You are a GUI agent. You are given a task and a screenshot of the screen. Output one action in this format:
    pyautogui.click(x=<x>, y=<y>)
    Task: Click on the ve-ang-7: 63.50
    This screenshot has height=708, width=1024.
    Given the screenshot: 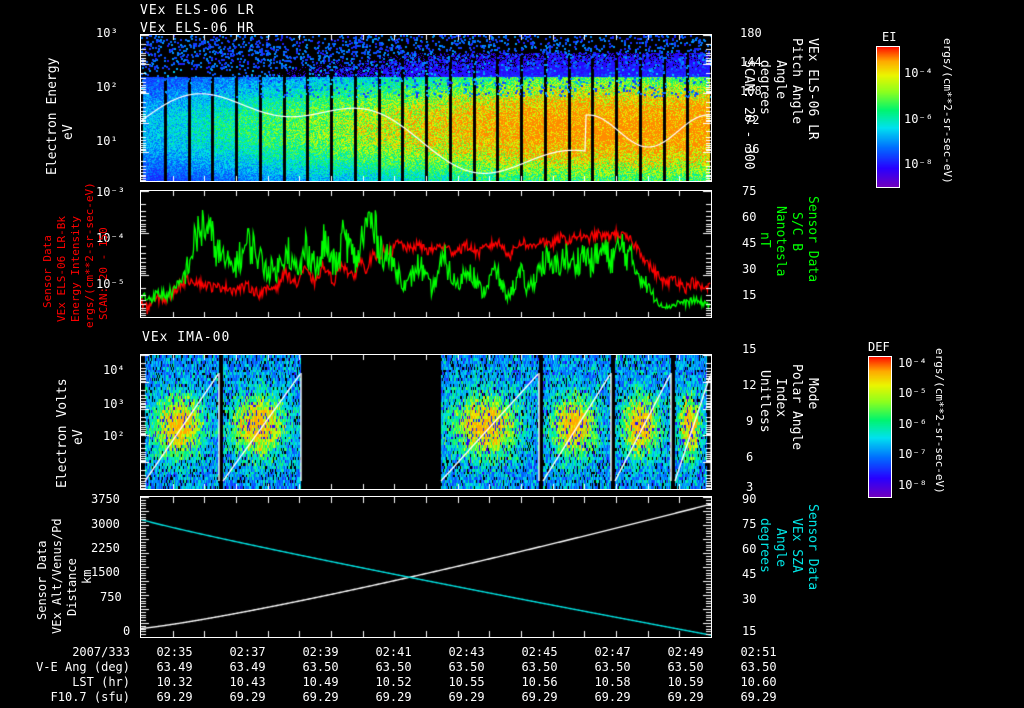 What is the action you would take?
    pyautogui.click(x=685, y=667)
    